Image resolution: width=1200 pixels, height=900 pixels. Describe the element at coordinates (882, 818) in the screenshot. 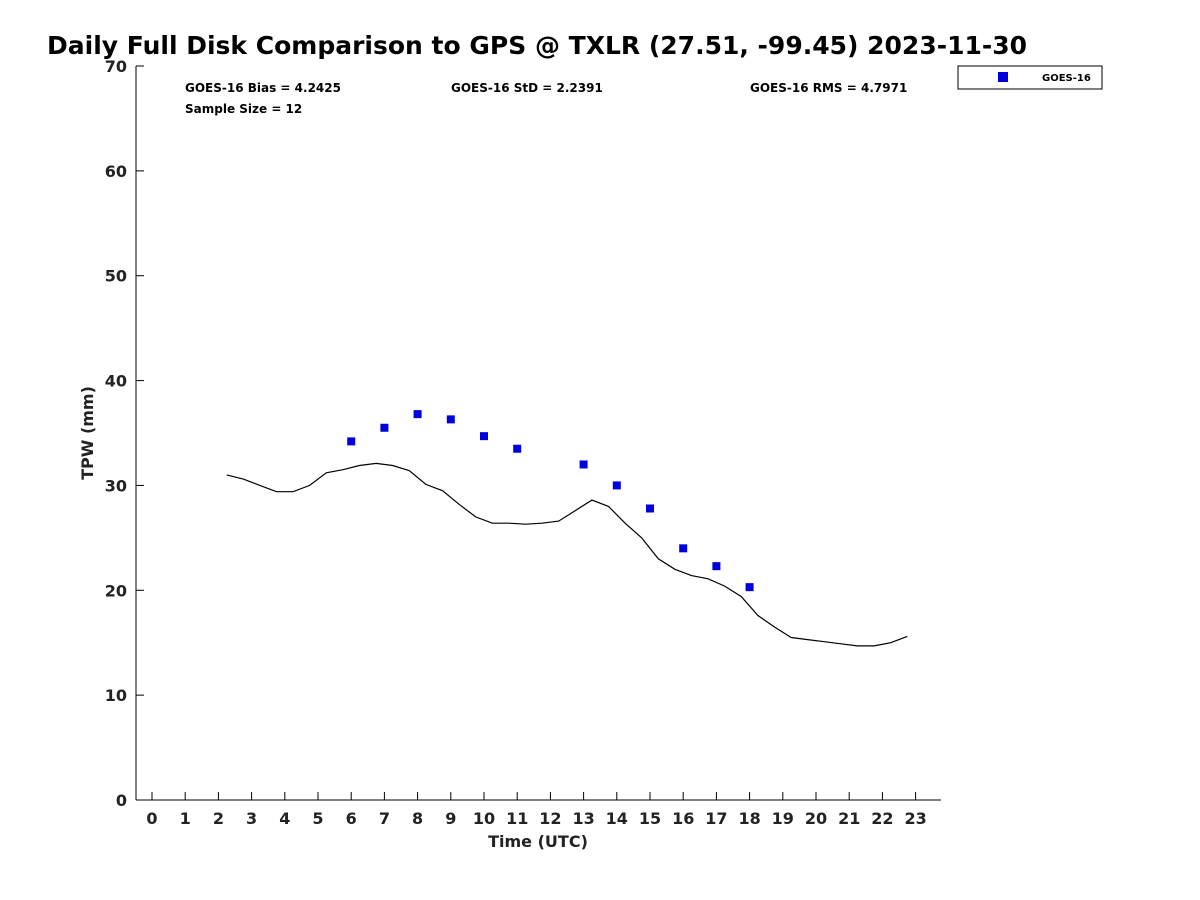

I see `x-tick-label: 22` at that location.